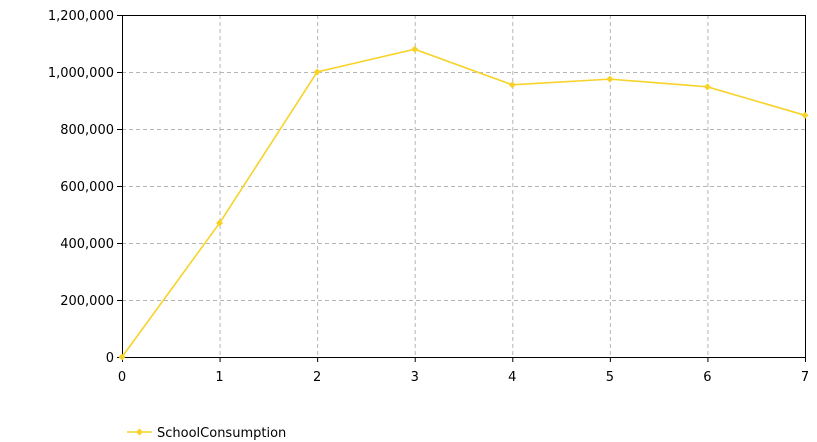 This screenshot has width=817, height=442. I want to click on x-tick-label: 4, so click(512, 377).